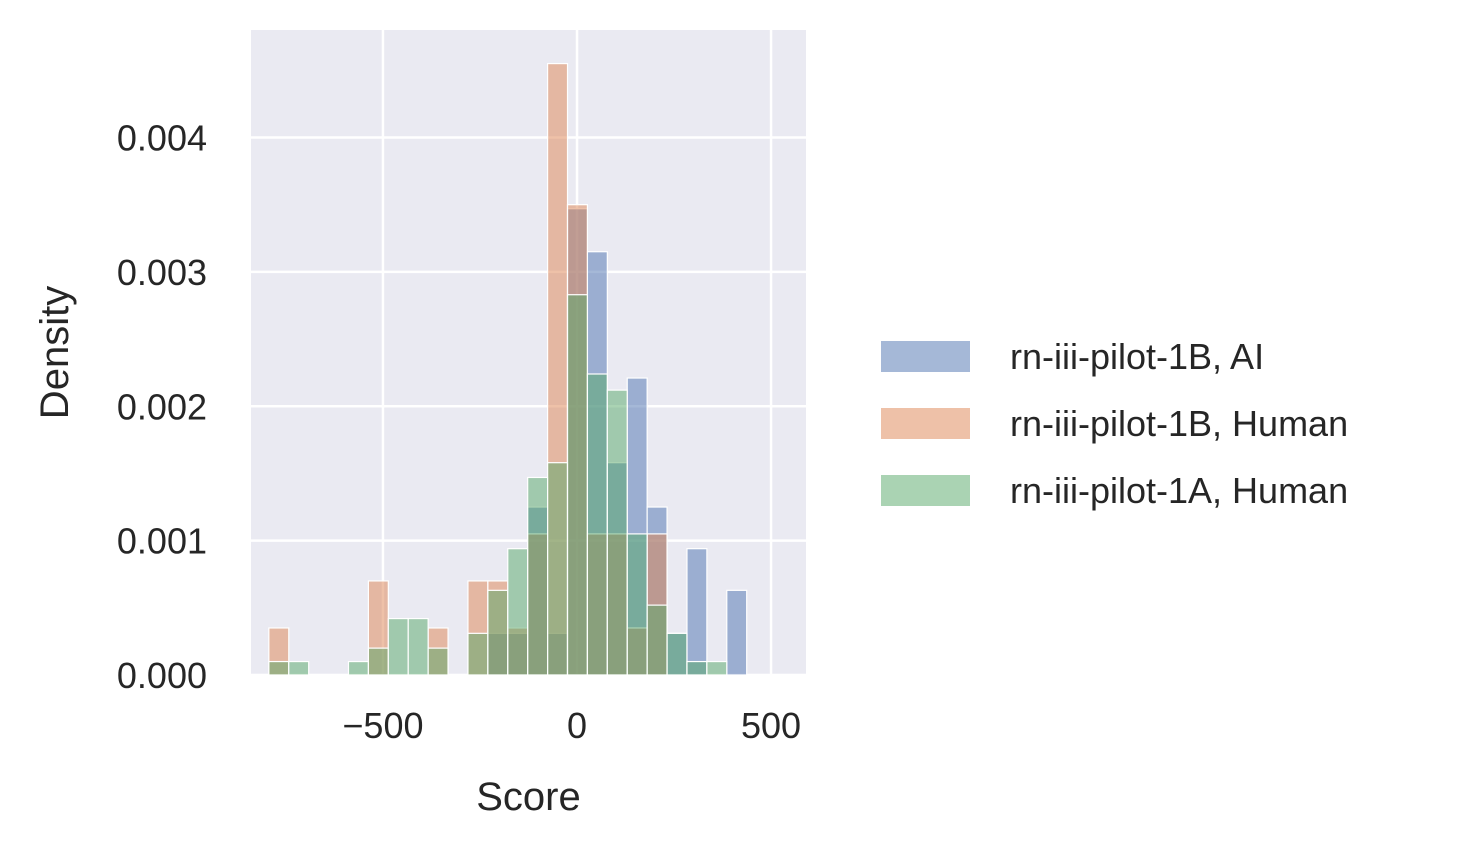 The height and width of the screenshot is (851, 1479). I want to click on legend-label: rn-iii-pilot-1A, Human, so click(1179, 490).